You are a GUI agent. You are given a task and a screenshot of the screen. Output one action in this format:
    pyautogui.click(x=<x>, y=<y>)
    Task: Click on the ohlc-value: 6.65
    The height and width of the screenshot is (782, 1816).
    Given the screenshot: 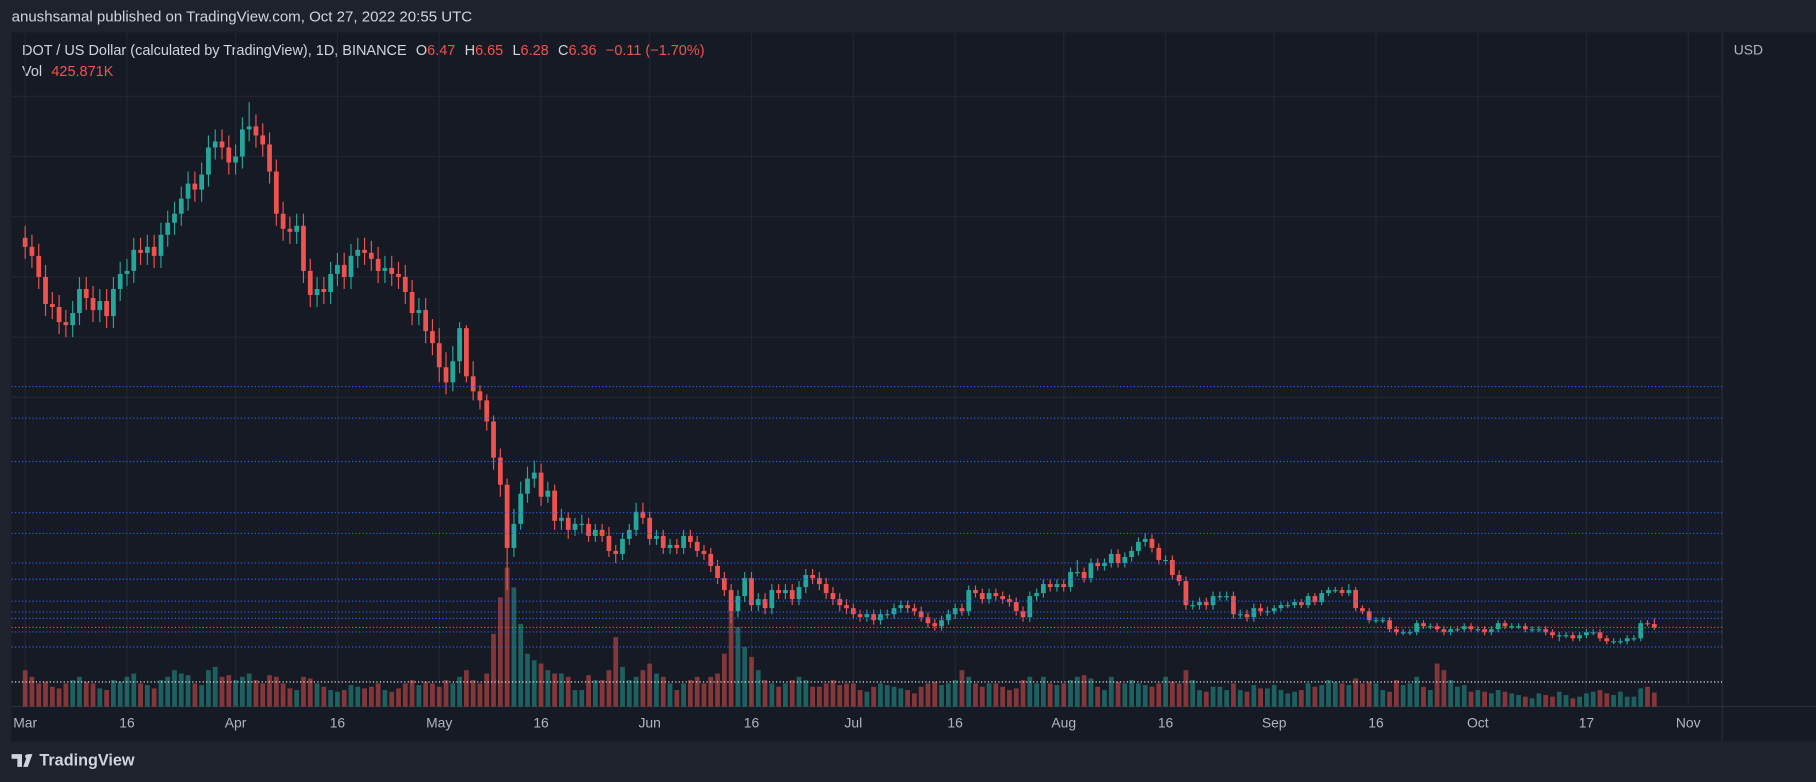 What is the action you would take?
    pyautogui.click(x=489, y=51)
    